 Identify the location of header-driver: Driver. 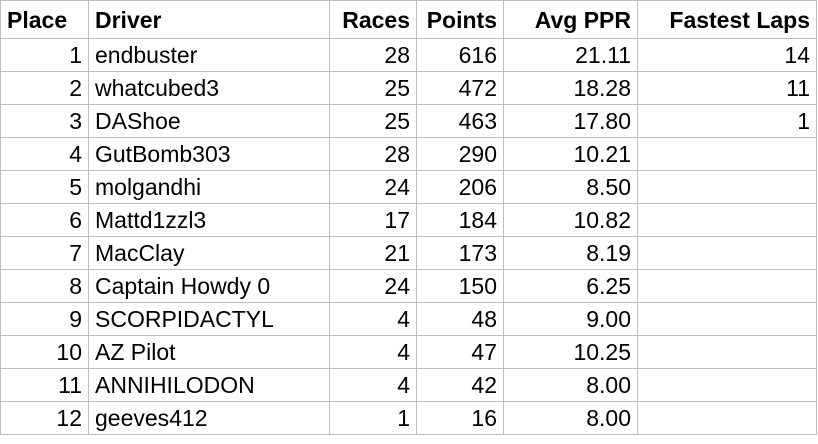
(209, 19).